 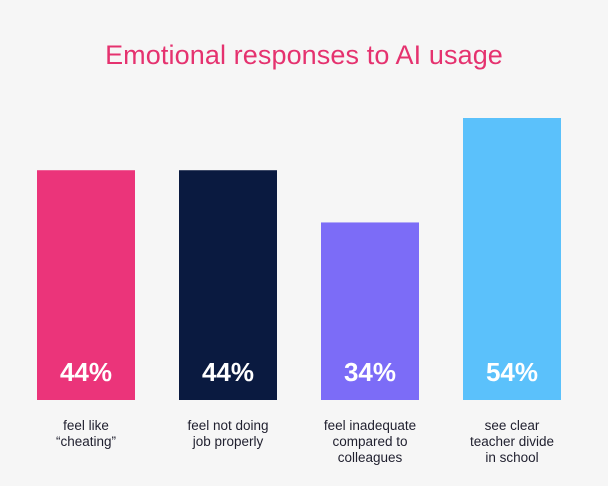 I want to click on category-label-line: in school, so click(x=511, y=457).